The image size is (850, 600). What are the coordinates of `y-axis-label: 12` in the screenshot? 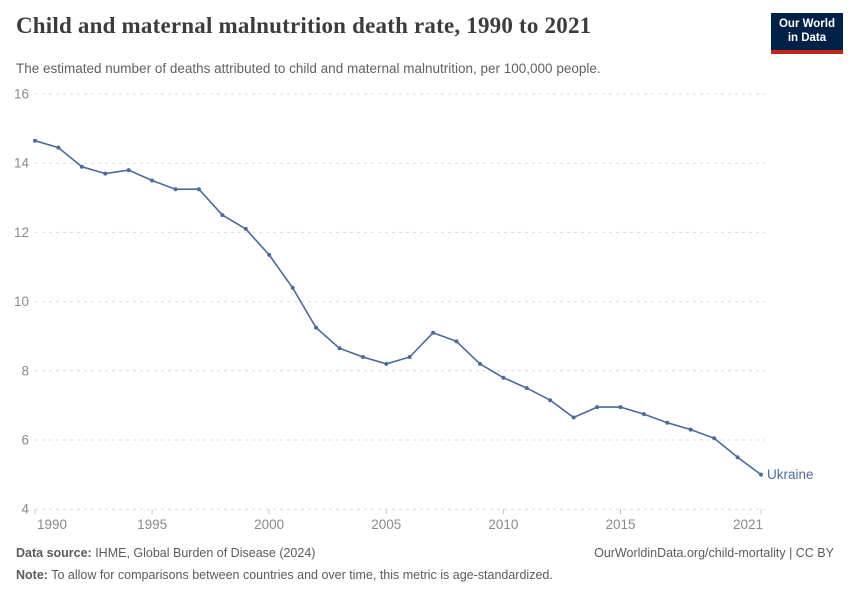 It's located at (21, 232).